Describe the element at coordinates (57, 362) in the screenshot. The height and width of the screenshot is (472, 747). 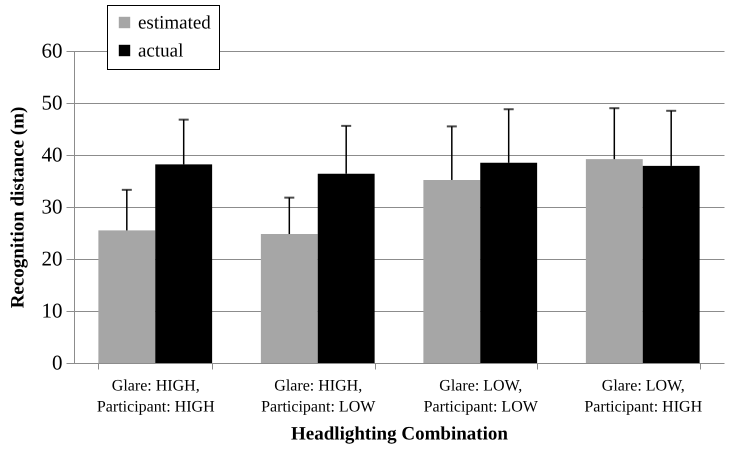
I see `y-tick-label: 0` at that location.